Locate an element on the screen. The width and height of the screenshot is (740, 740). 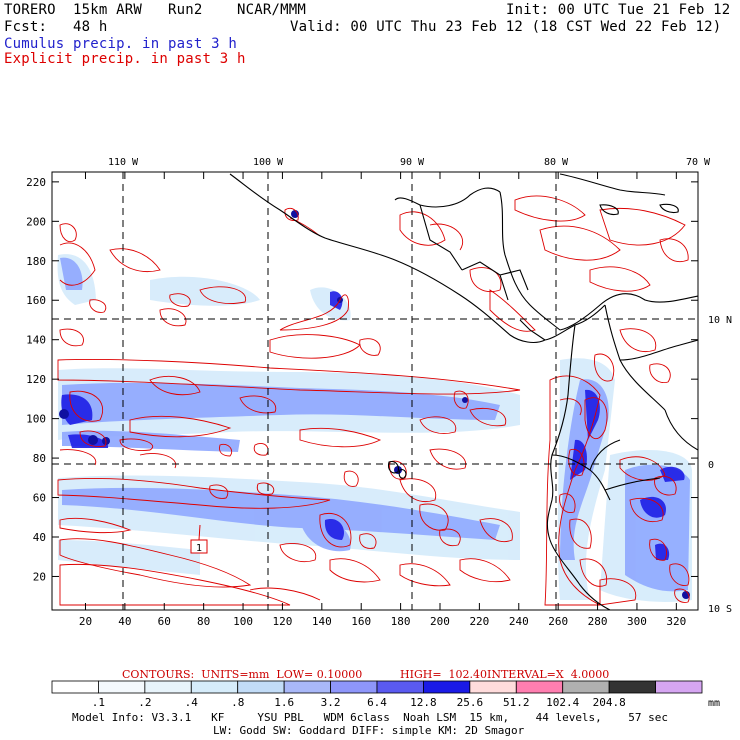
y-tick-label: 200 is located at coordinates (36, 221).